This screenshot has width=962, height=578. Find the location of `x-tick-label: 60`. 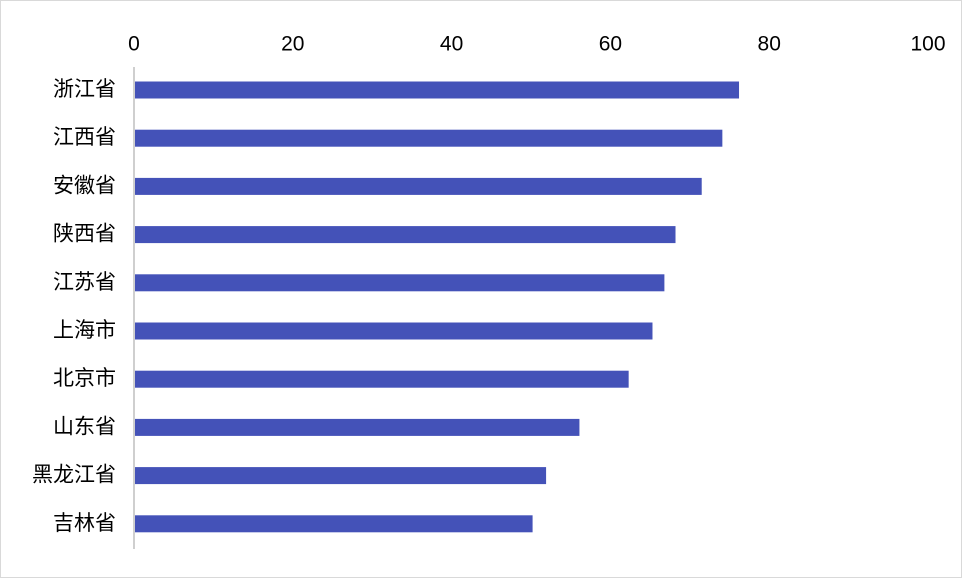

x-tick-label: 60 is located at coordinates (610, 44).